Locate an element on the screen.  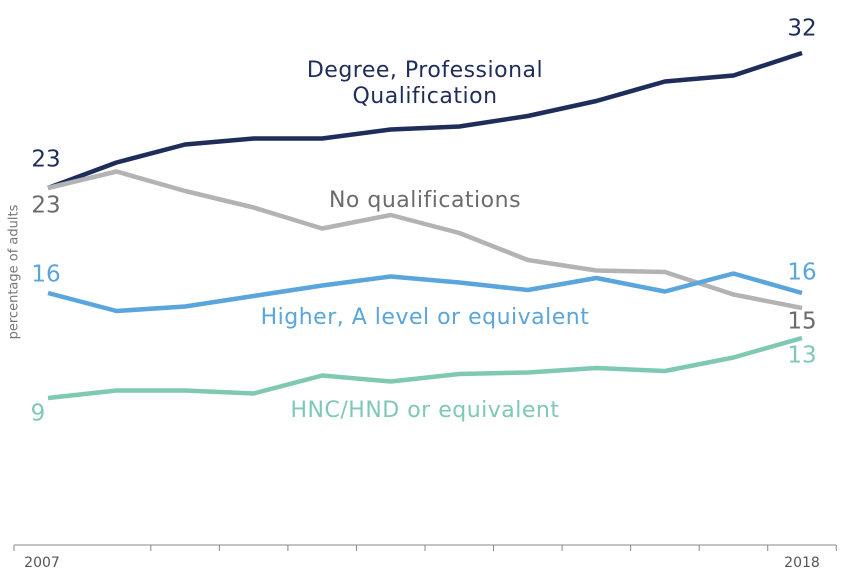
x-tick-label: 2018 is located at coordinates (802, 563).